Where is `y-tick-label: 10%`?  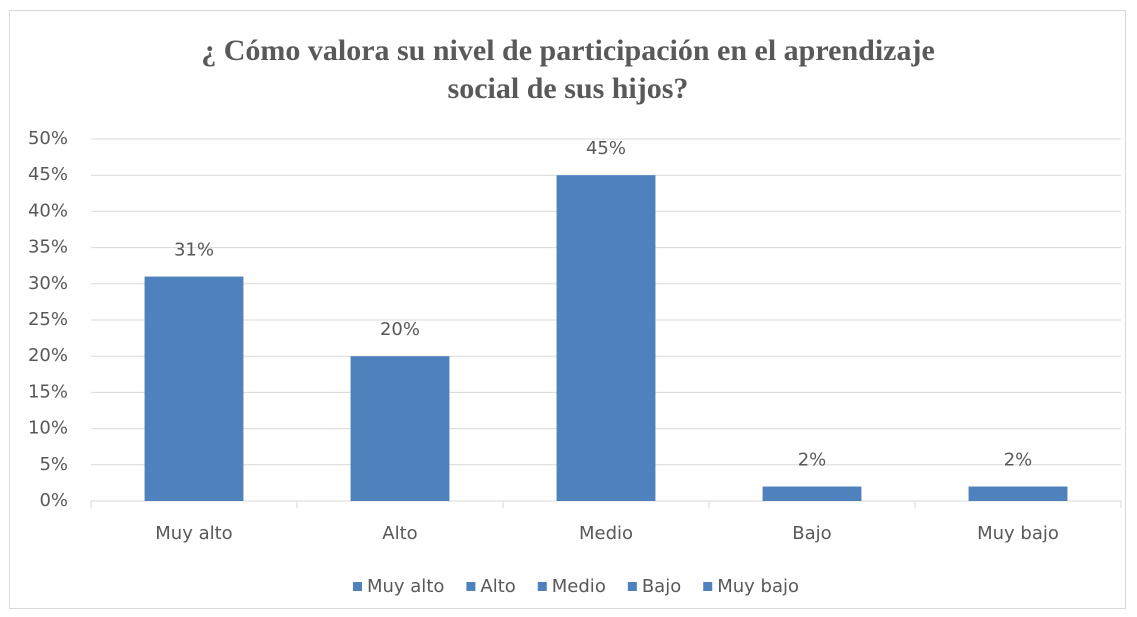
y-tick-label: 10% is located at coordinates (48, 428).